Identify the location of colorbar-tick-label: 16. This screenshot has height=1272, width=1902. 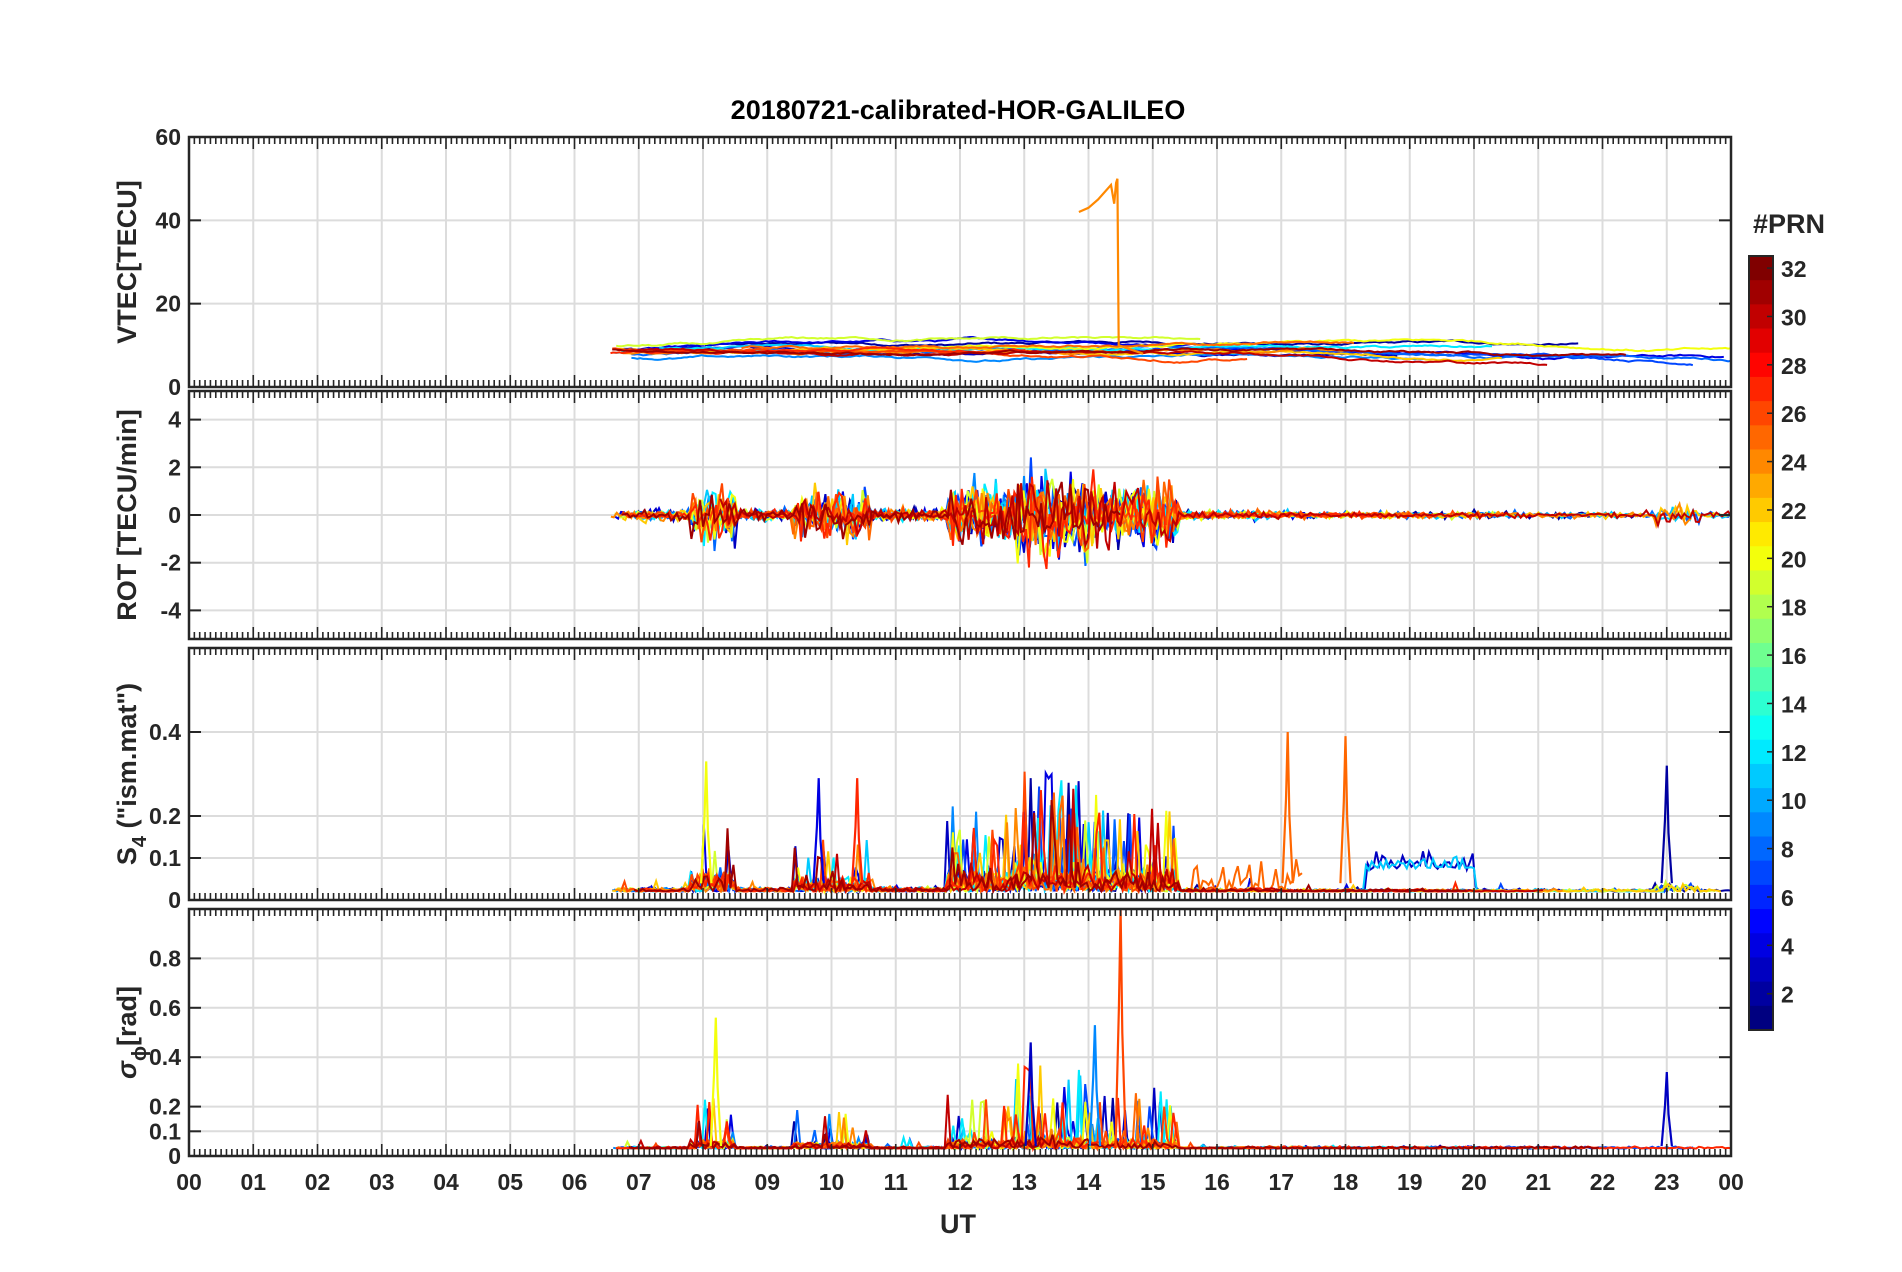
(1794, 656).